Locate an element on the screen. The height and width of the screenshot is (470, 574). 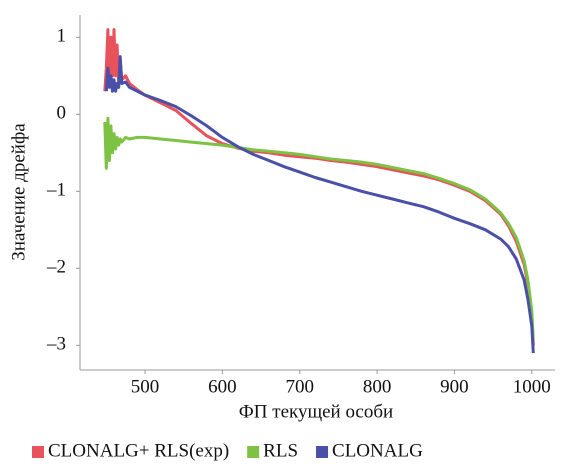
y-tick-label: –2 is located at coordinates (56, 267).